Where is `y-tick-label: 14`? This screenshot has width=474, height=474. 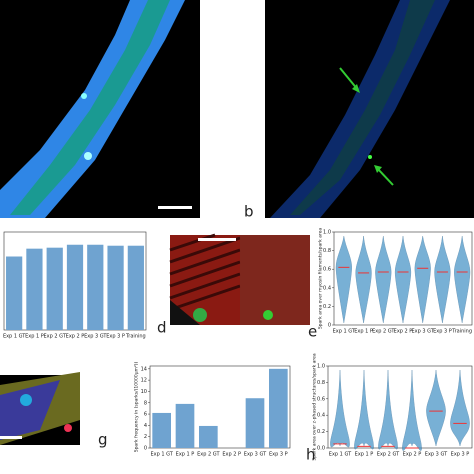 y-tick-label: 14 is located at coordinates (144, 369).